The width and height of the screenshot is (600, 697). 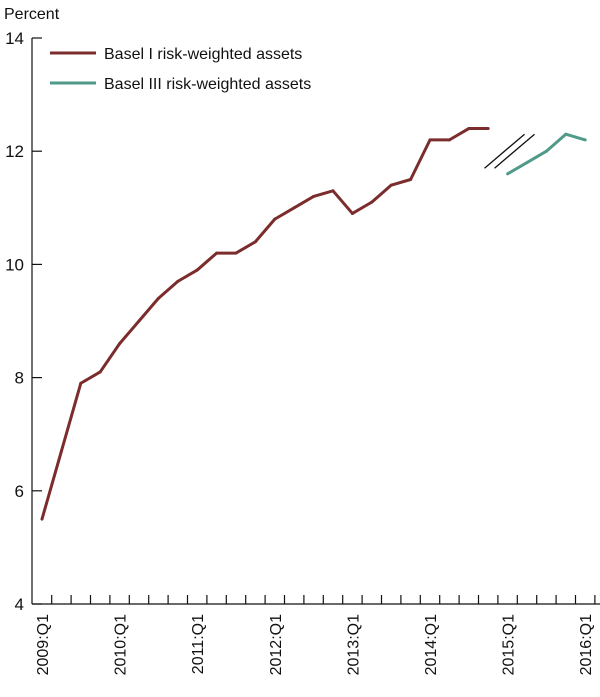 What do you see at coordinates (121, 644) in the screenshot?
I see `x-tick-label: 2010:Q1` at bounding box center [121, 644].